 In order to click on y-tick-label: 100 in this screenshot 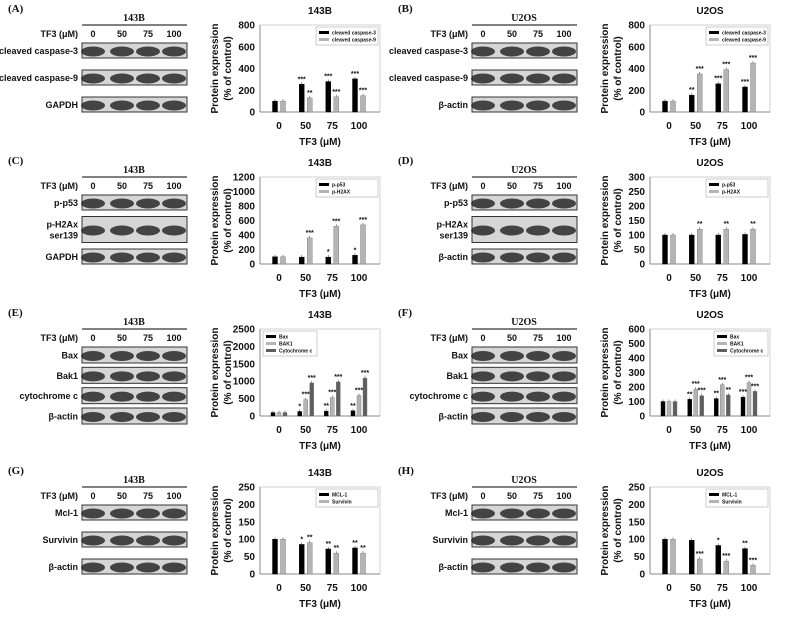, I will do `click(636, 540)`.